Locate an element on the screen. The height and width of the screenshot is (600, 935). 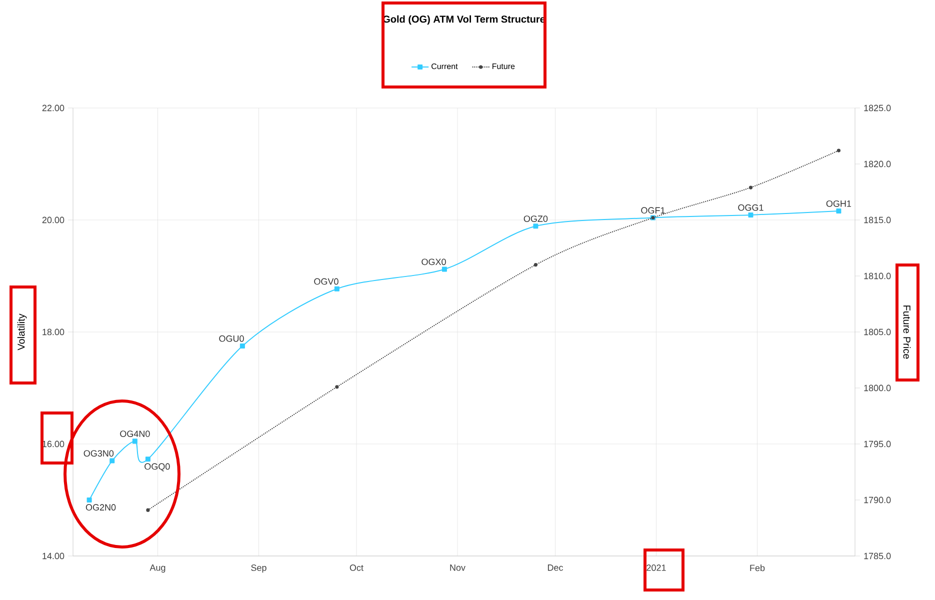
y2-tick-label: 1820.0 is located at coordinates (877, 164).